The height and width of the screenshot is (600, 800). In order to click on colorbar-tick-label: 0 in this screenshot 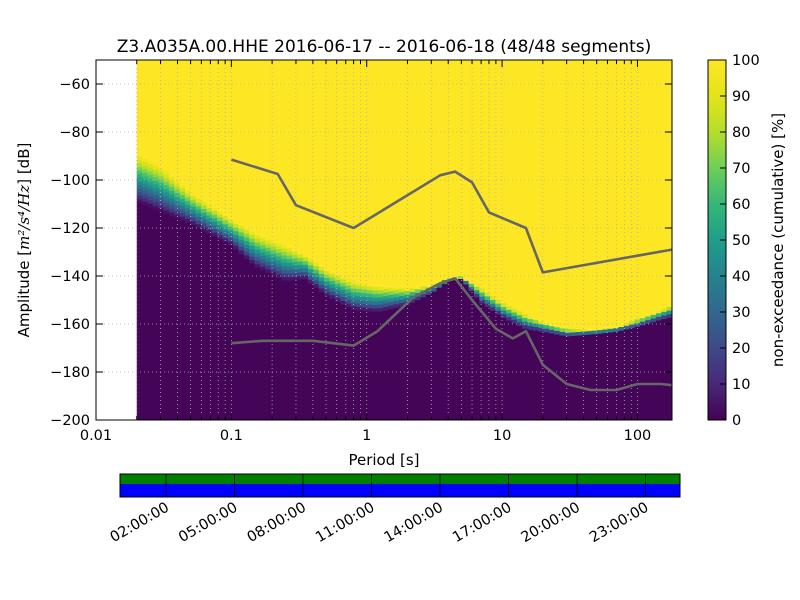, I will do `click(736, 421)`.